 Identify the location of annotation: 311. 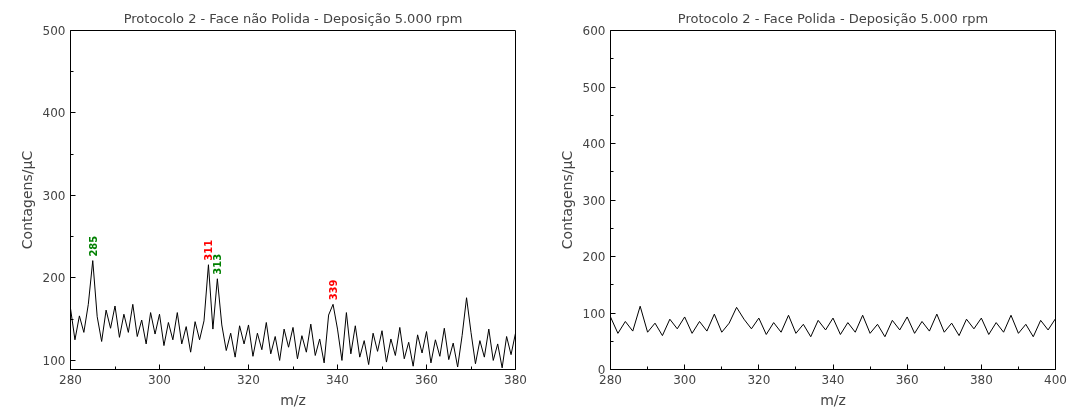
(209, 250).